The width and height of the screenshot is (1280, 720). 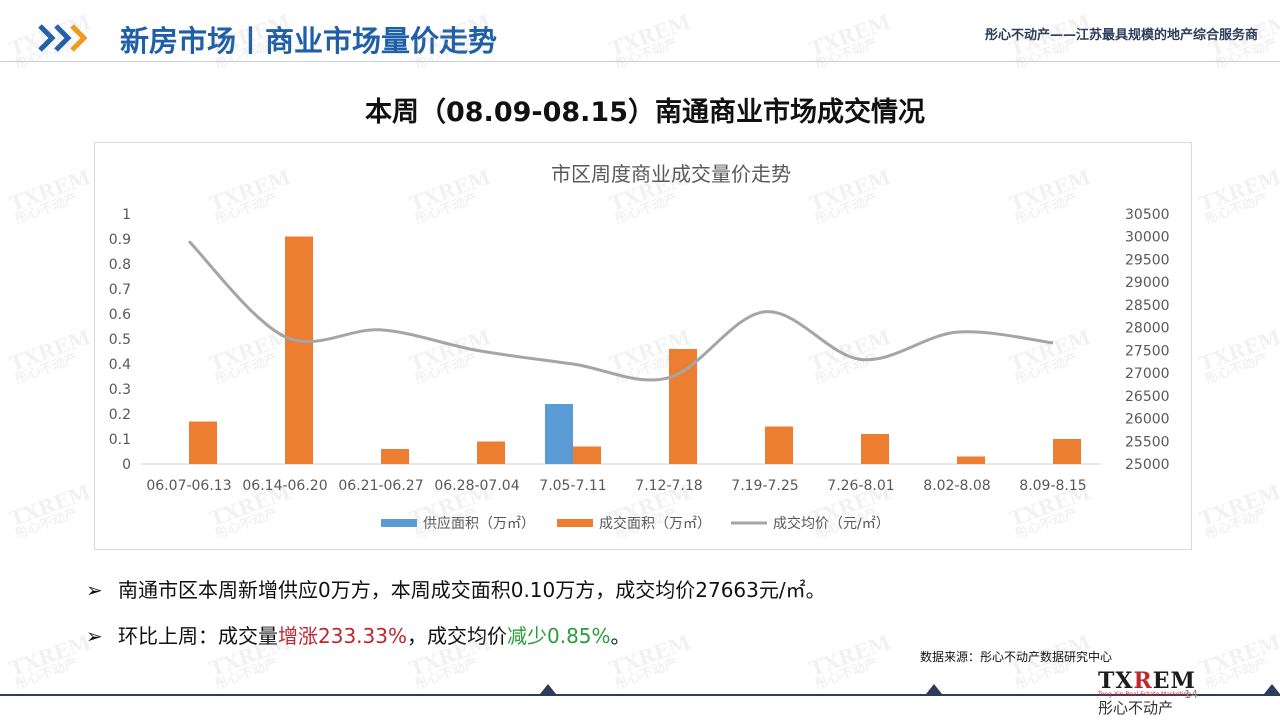 What do you see at coordinates (188, 486) in the screenshot?
I see `x-tick-label: 06.07-06.13` at bounding box center [188, 486].